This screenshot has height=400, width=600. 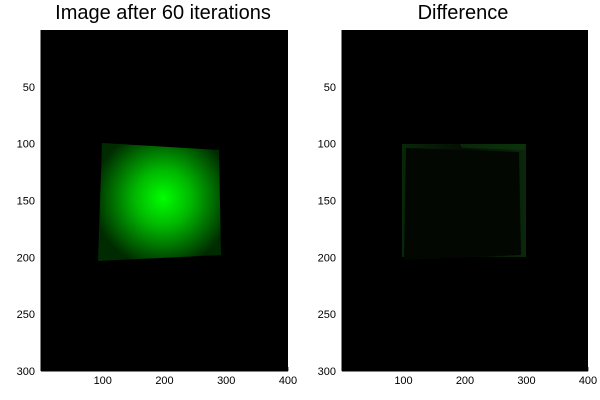 What do you see at coordinates (493, 147) in the screenshot?
I see `difference-top-strip` at bounding box center [493, 147].